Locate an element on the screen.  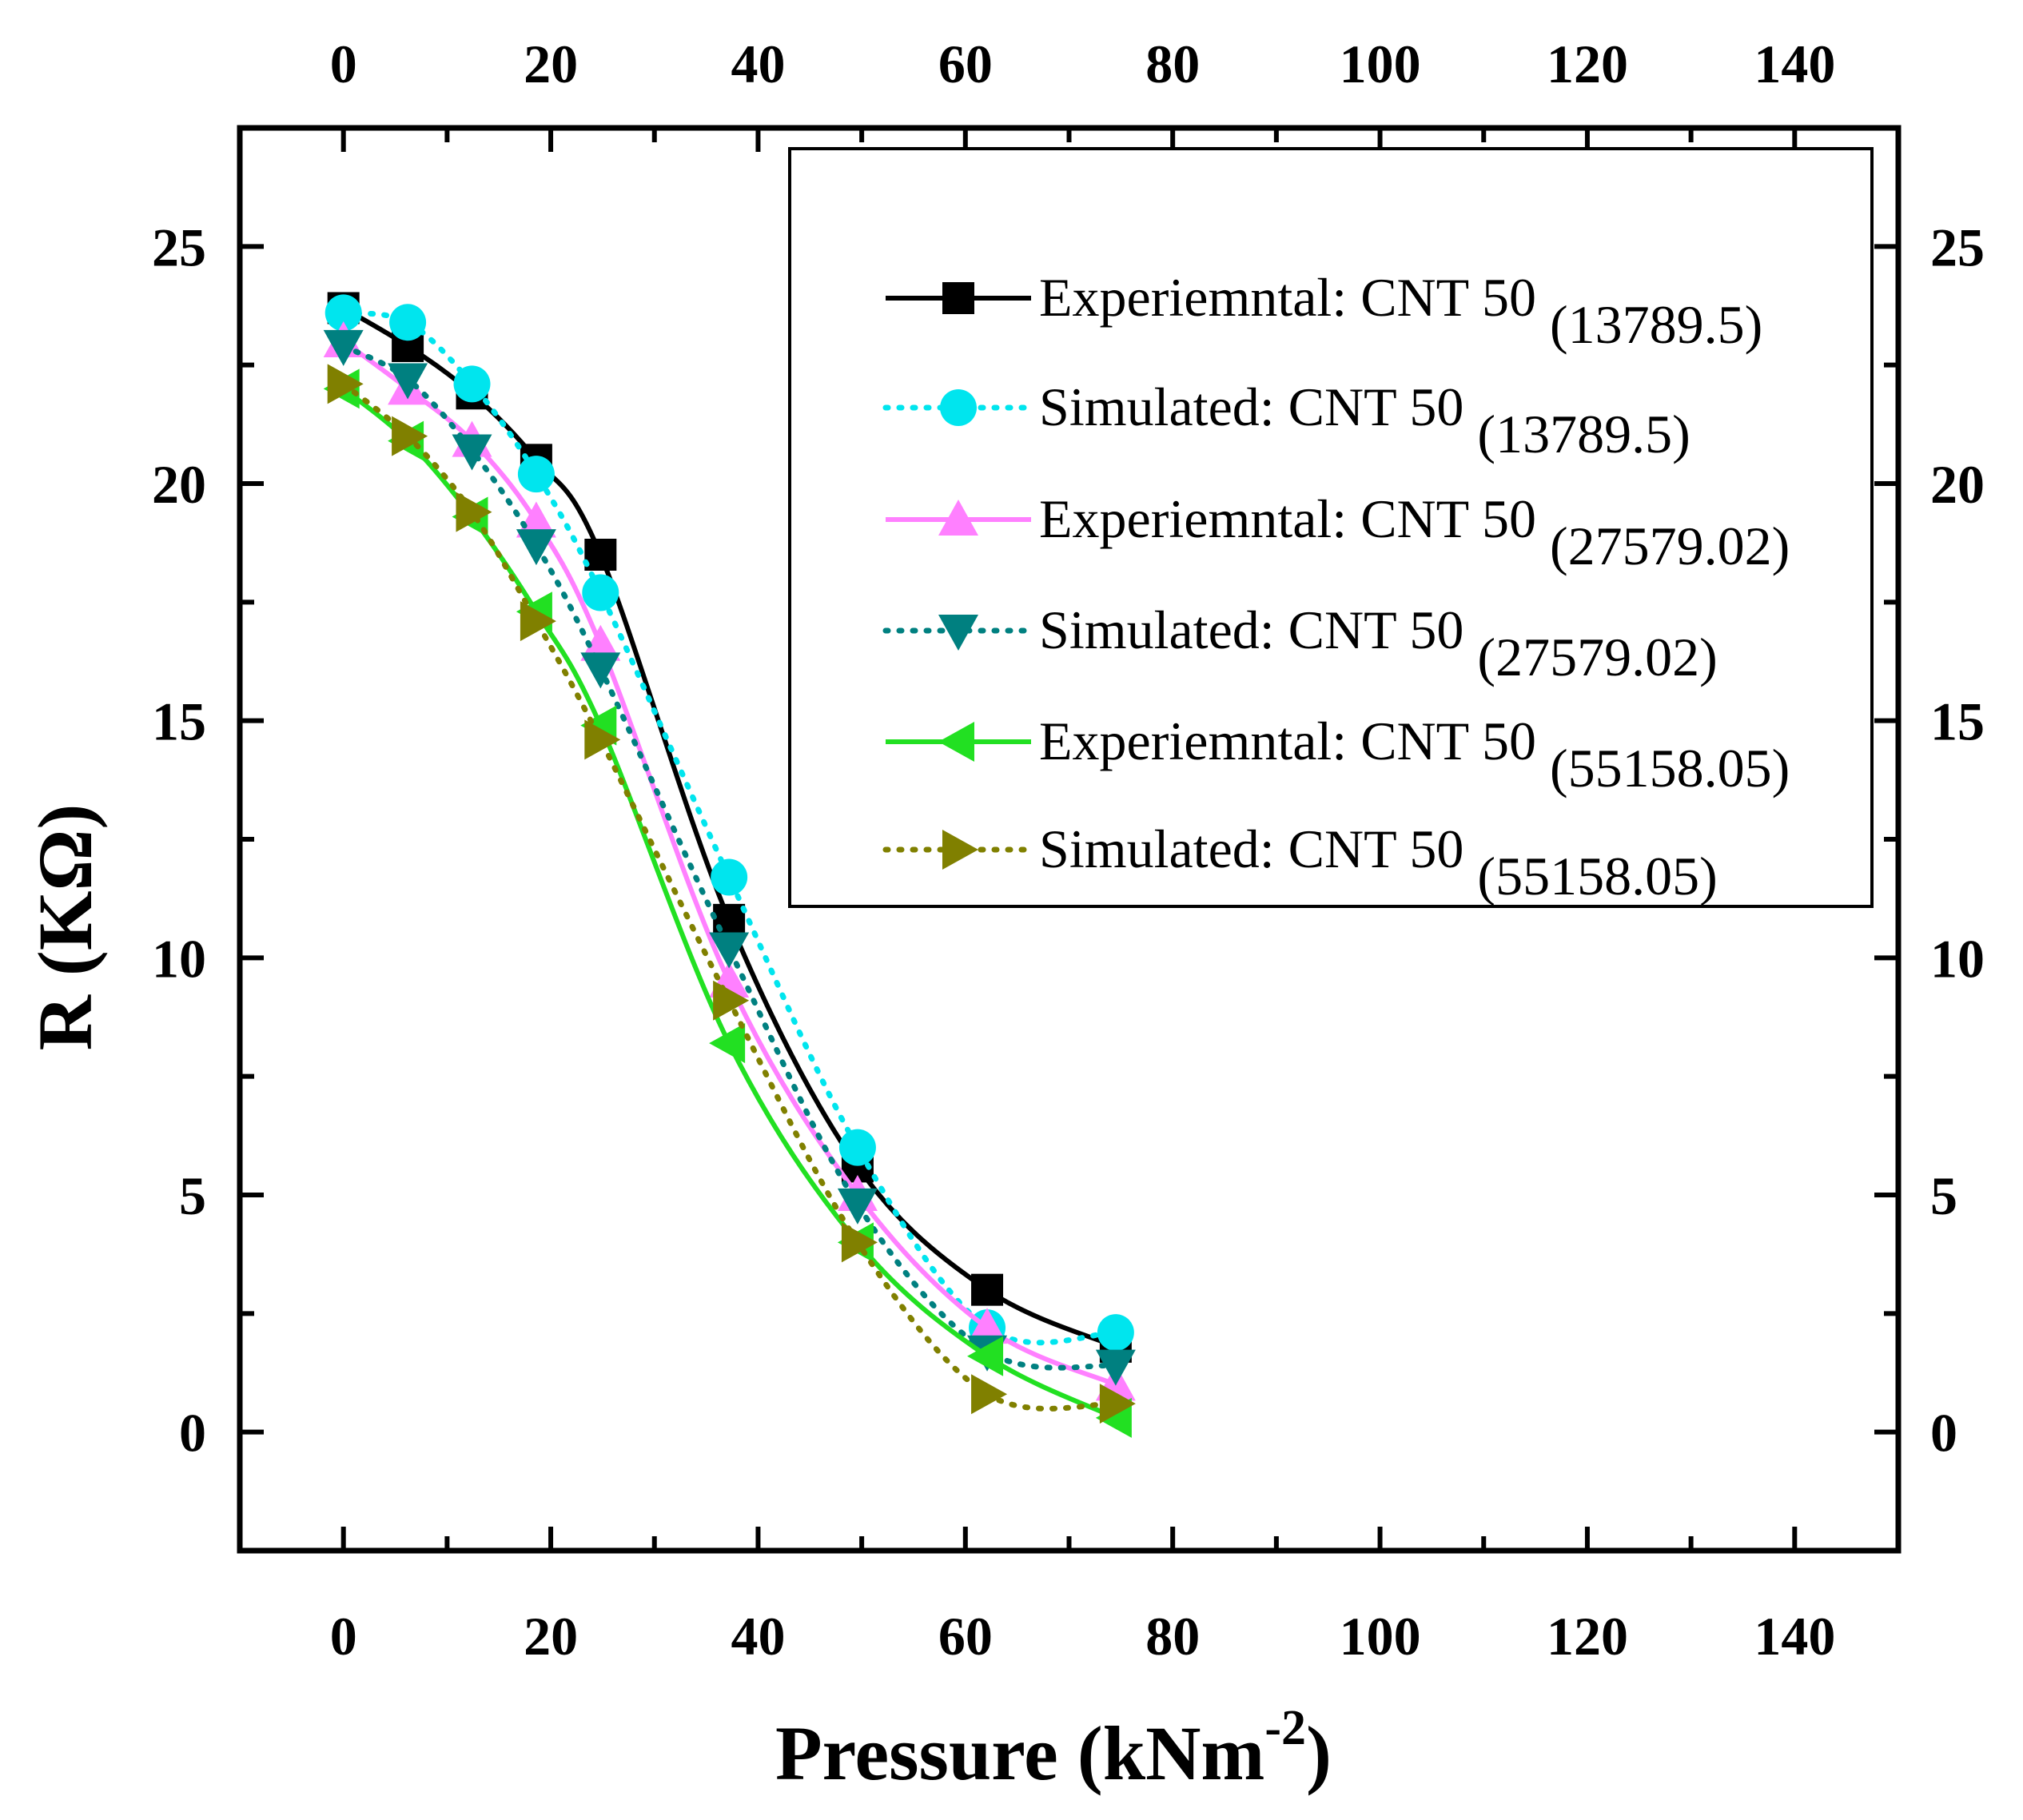
legend-item: Simulated: CNT 50 (13789.5) is located at coordinates (1286, 420).